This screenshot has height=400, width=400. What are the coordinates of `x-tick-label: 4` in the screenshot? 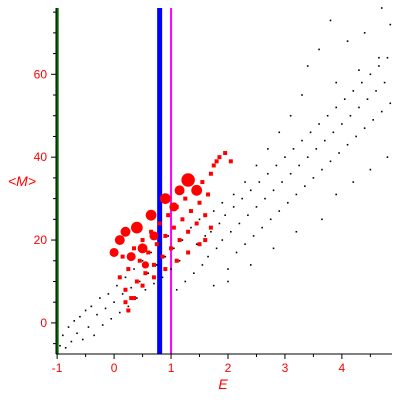 It's located at (342, 368).